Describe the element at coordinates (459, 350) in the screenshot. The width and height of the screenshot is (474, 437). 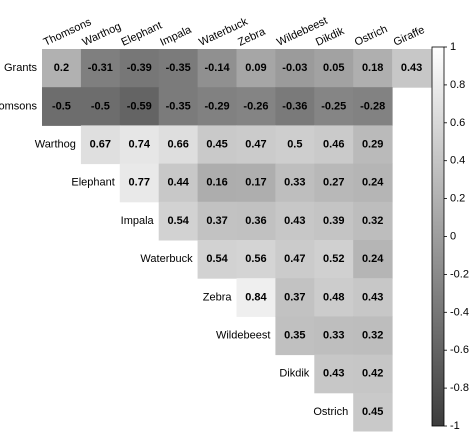
I see `colorbar-tick-label: -0.6` at that location.